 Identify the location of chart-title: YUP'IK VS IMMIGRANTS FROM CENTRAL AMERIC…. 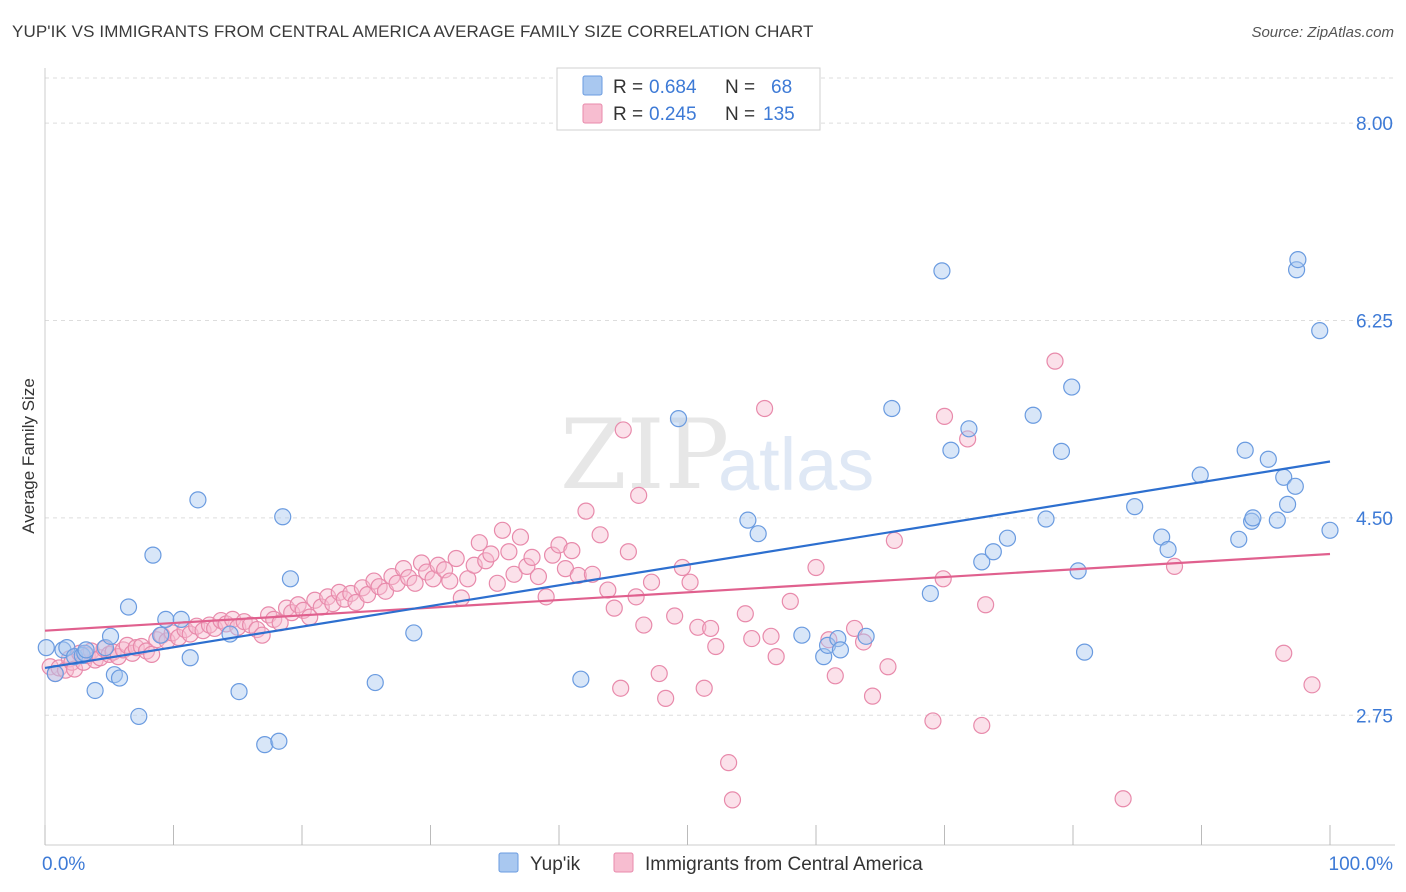
(413, 31).